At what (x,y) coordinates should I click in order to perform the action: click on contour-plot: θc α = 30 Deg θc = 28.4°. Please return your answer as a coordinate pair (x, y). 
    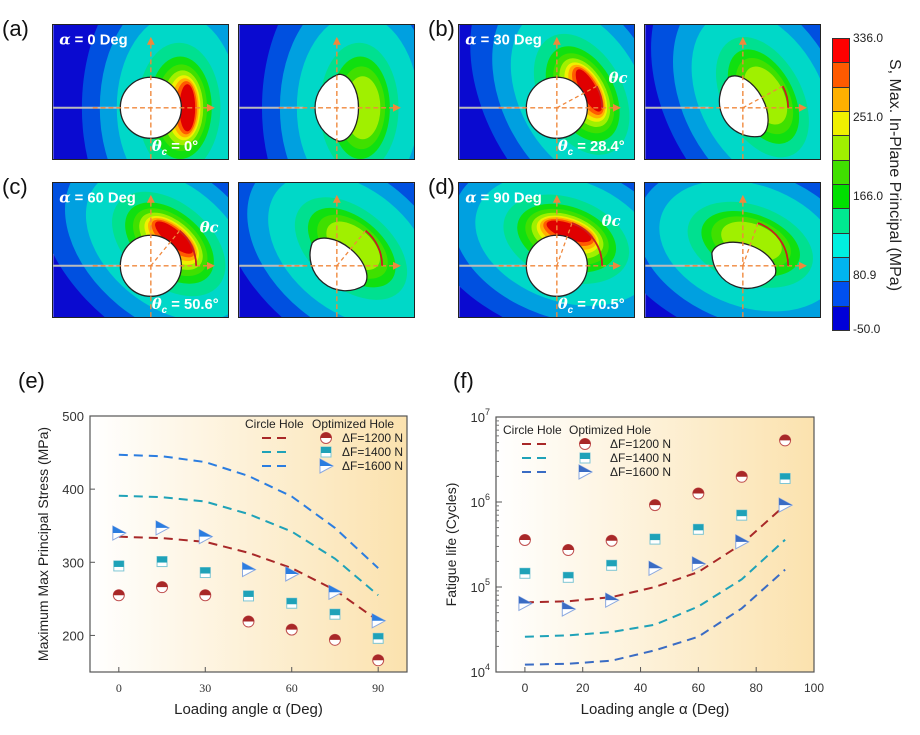
    Looking at the image, I should click on (546, 92).